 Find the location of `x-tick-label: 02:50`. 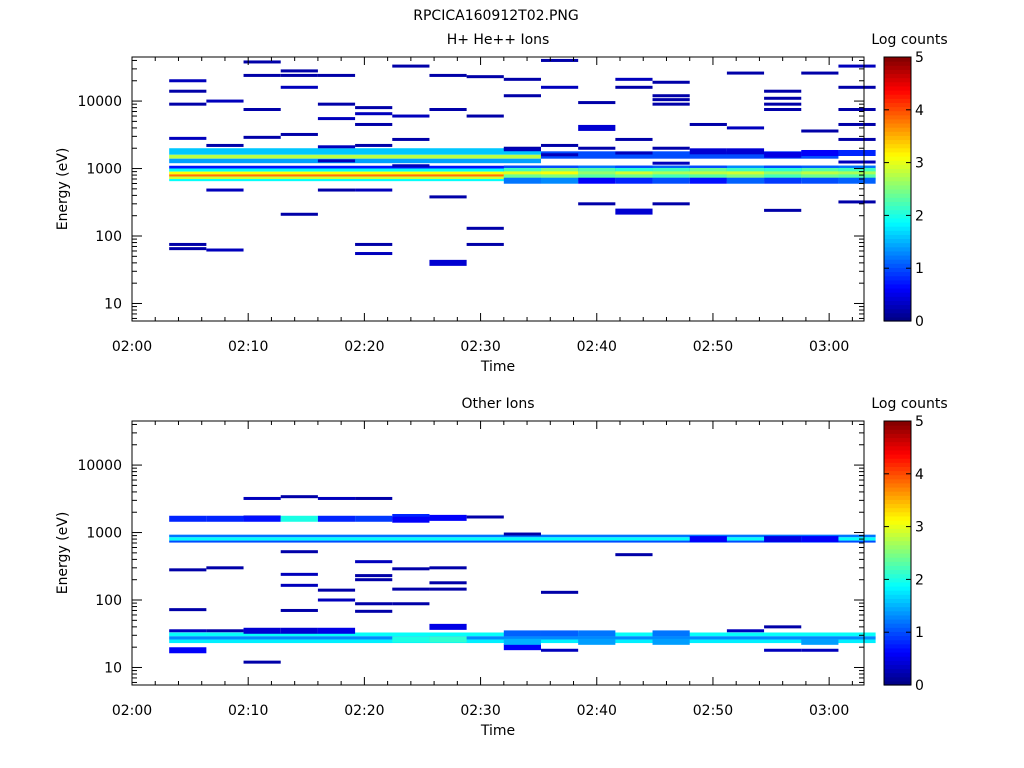

x-tick-label: 02:50 is located at coordinates (713, 711).